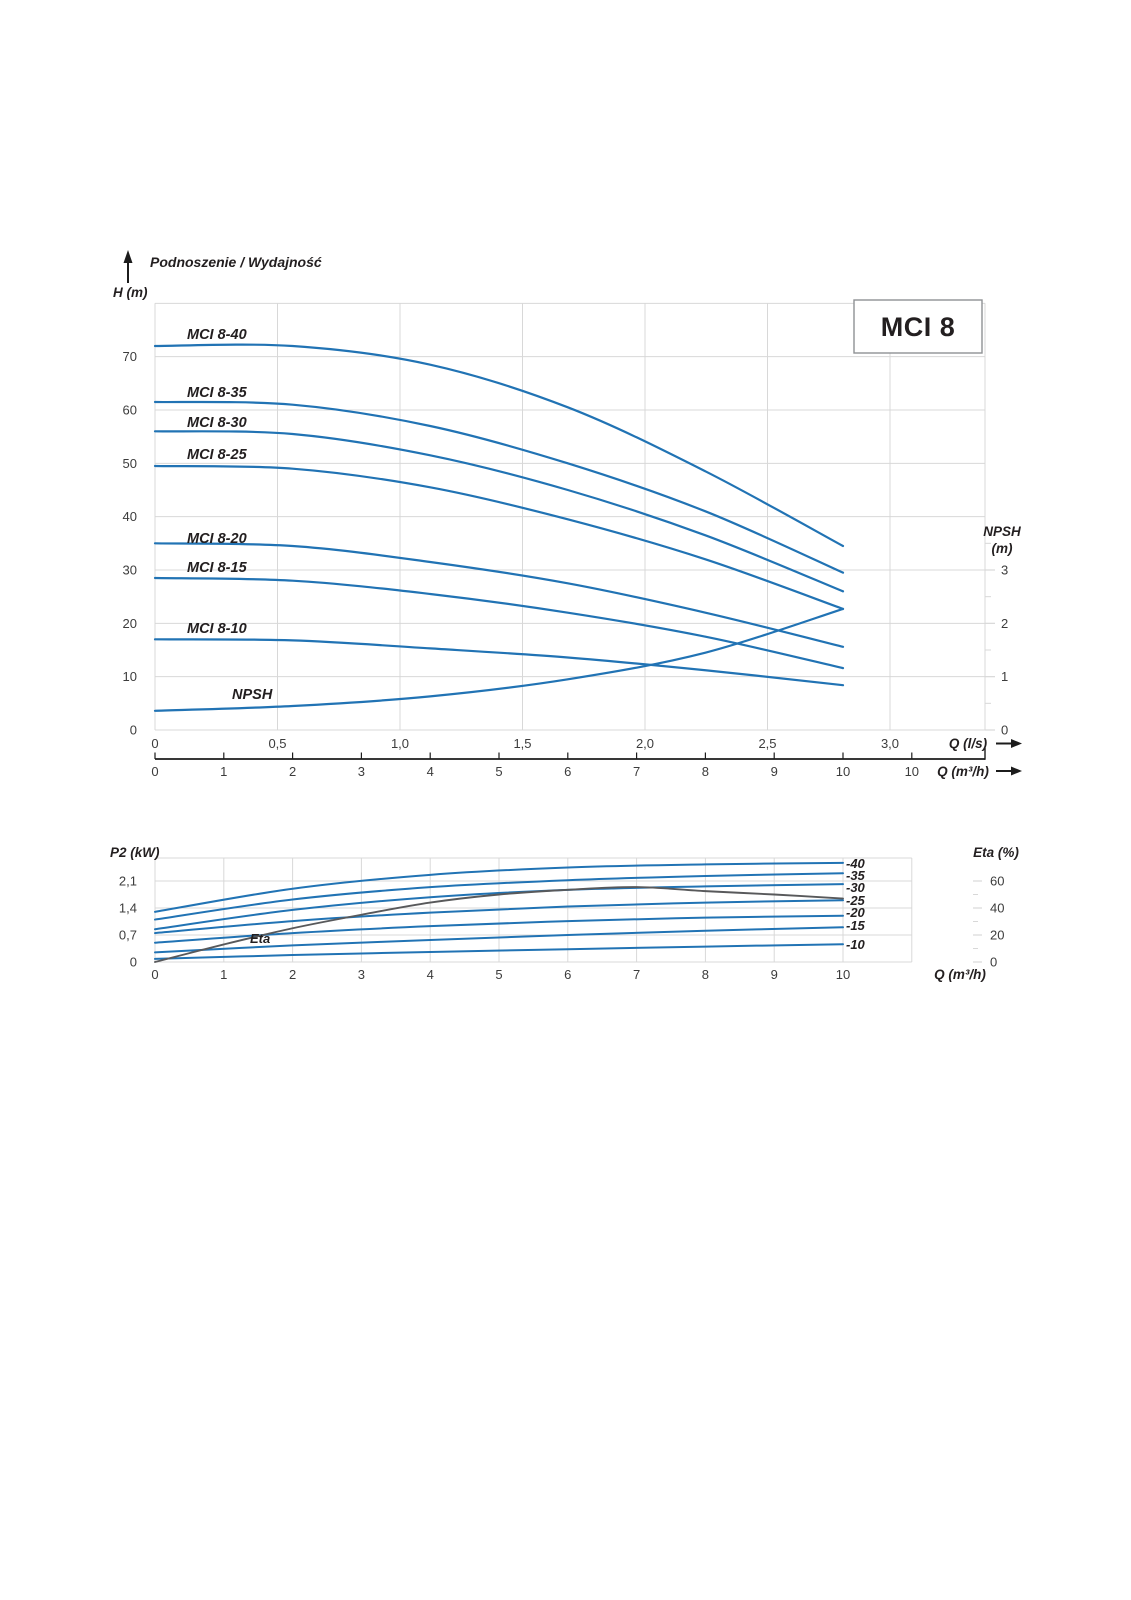  Describe the element at coordinates (260, 938) in the screenshot. I see `eta-curve-label: Eta` at that location.